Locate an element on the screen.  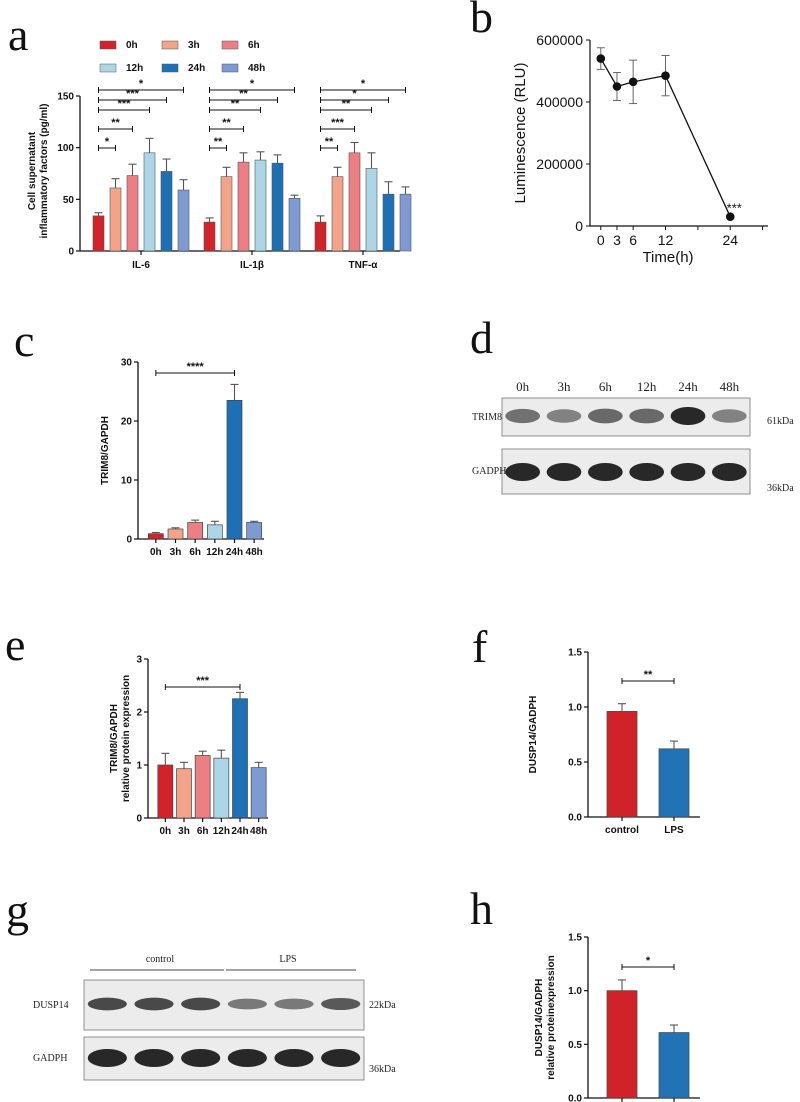
b-x-tick-label: 24 is located at coordinates (730, 240).